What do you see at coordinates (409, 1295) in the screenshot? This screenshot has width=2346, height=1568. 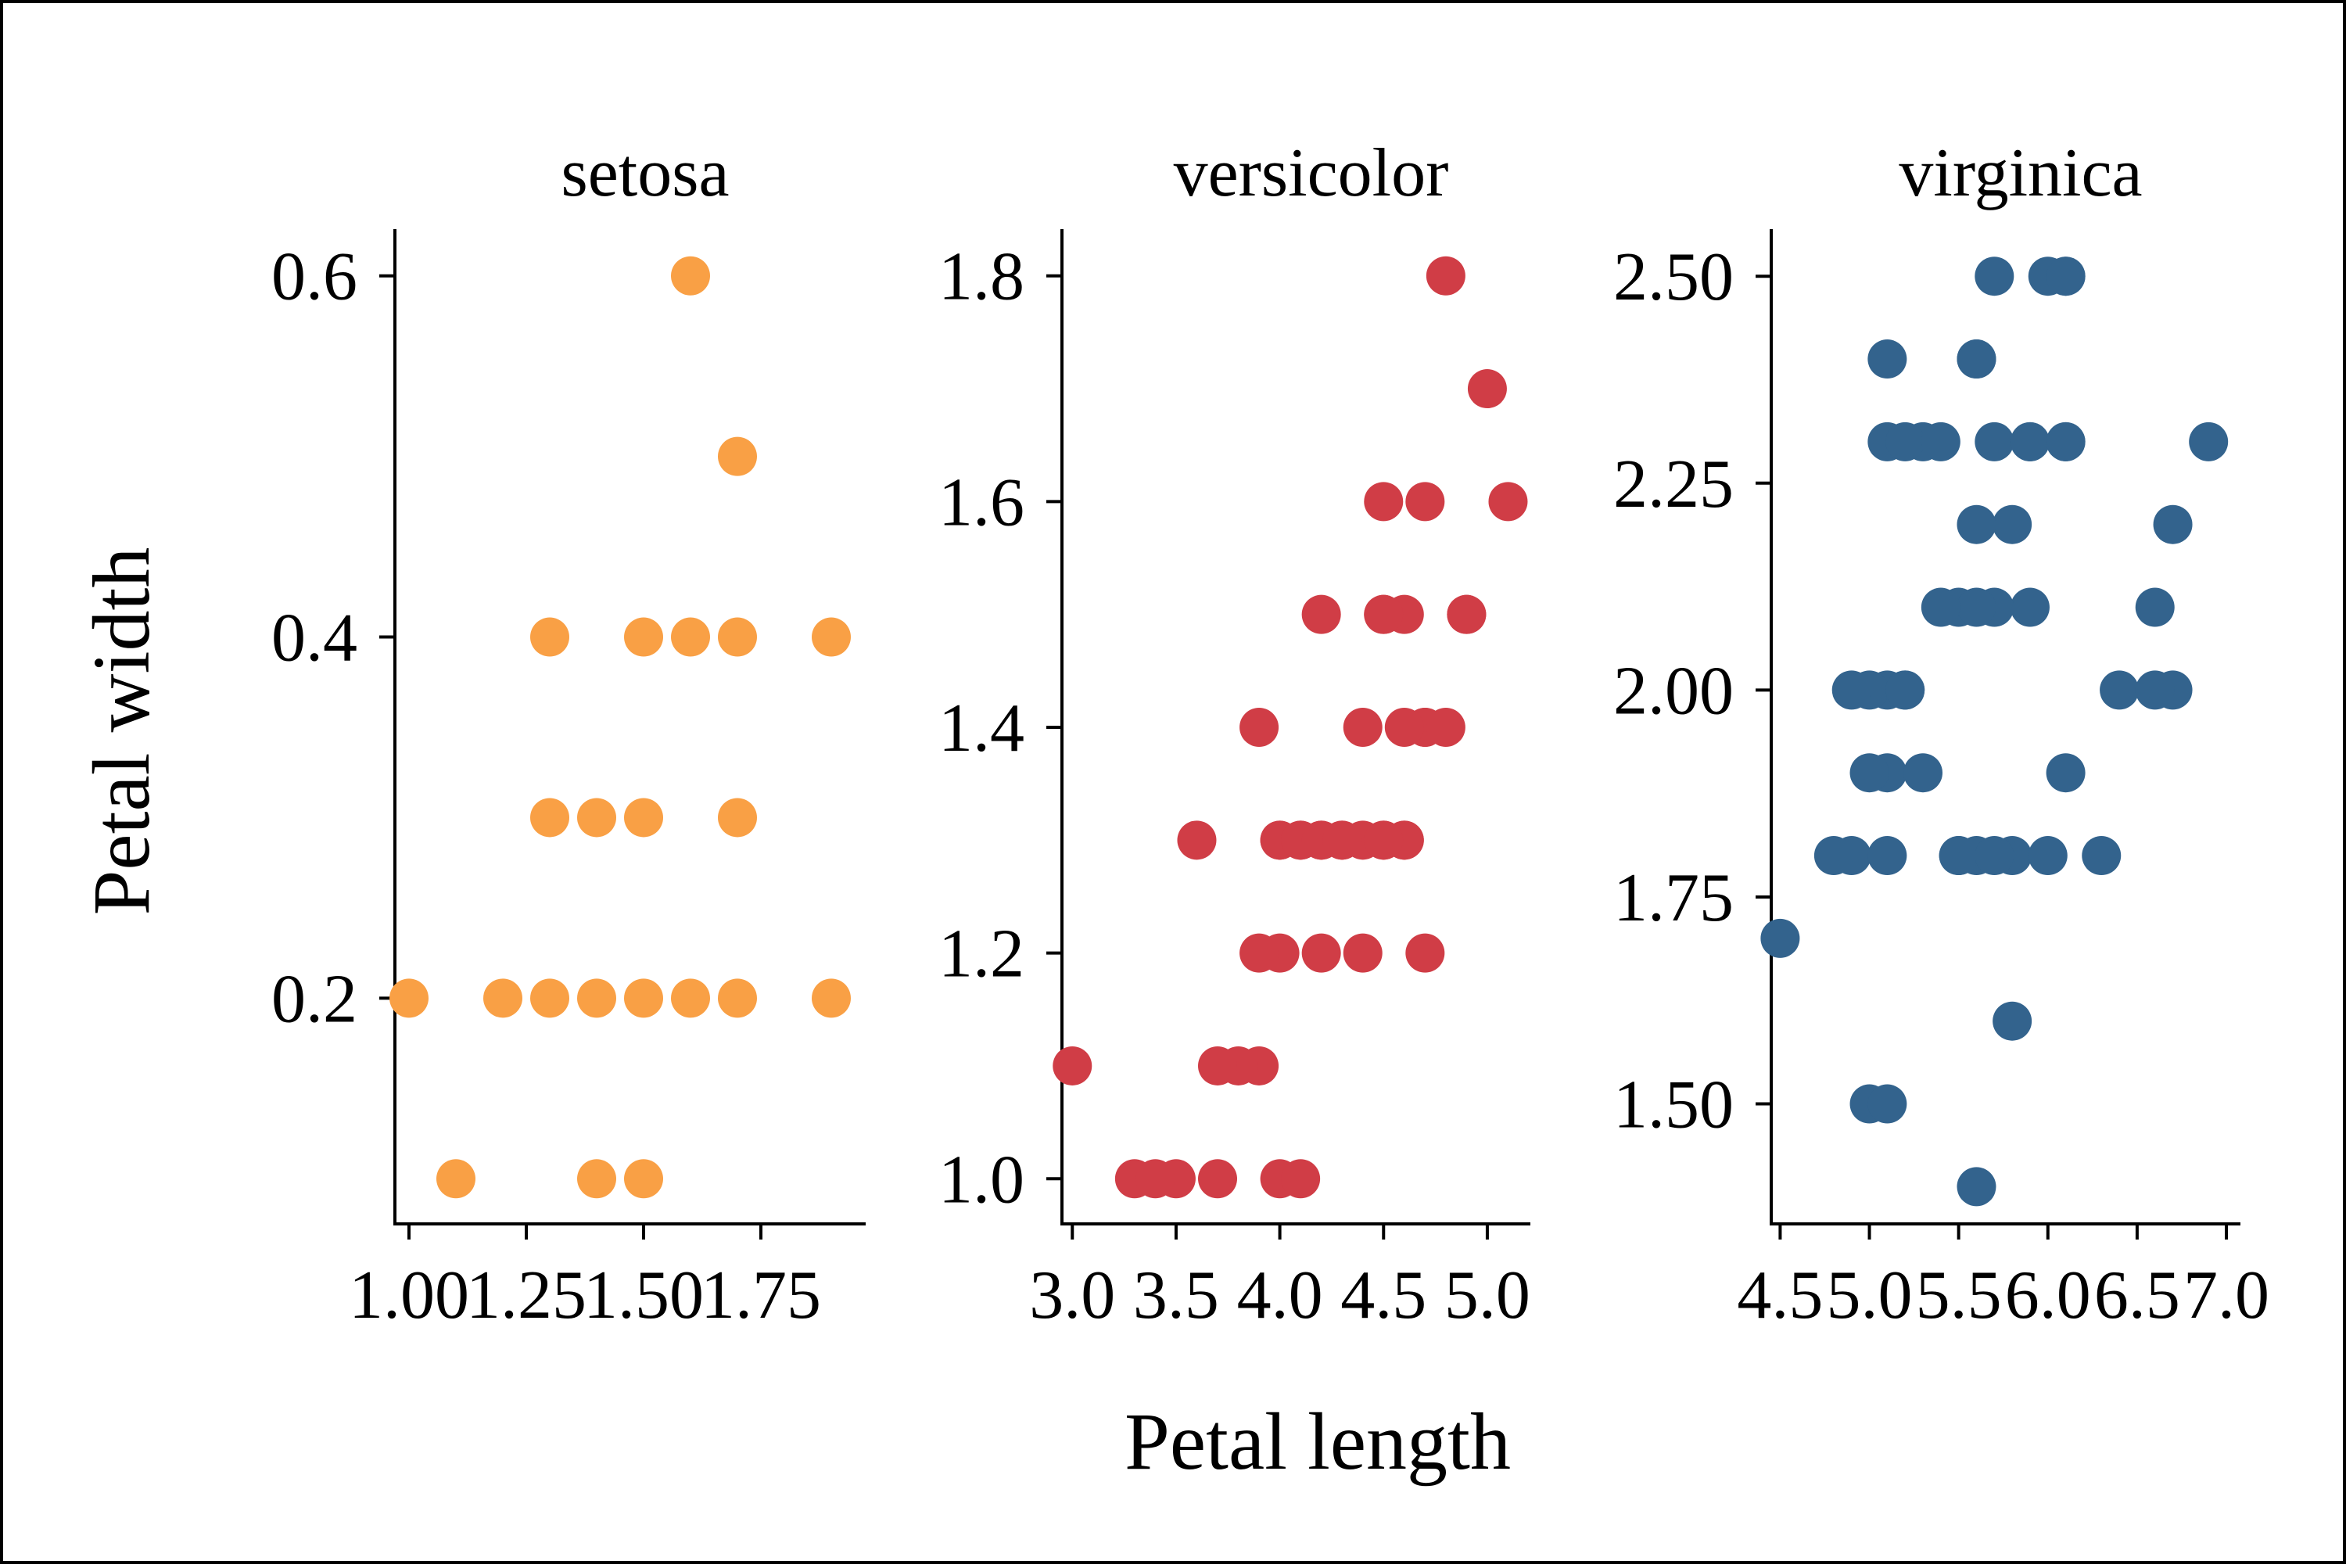 I see `x-tick-label: 1.00` at bounding box center [409, 1295].